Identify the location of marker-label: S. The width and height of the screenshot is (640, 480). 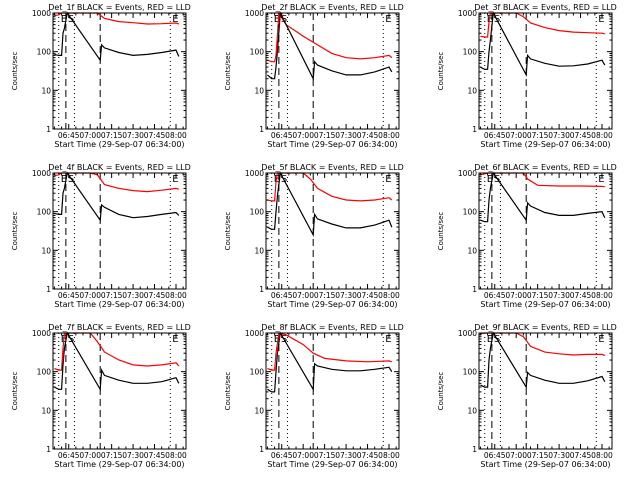
(71, 179).